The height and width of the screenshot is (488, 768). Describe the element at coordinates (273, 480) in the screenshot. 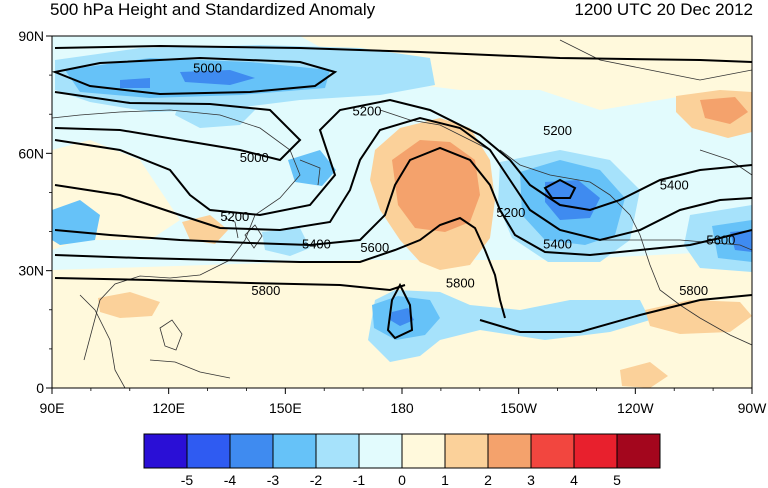

I see `colorbar-label: -3` at that location.